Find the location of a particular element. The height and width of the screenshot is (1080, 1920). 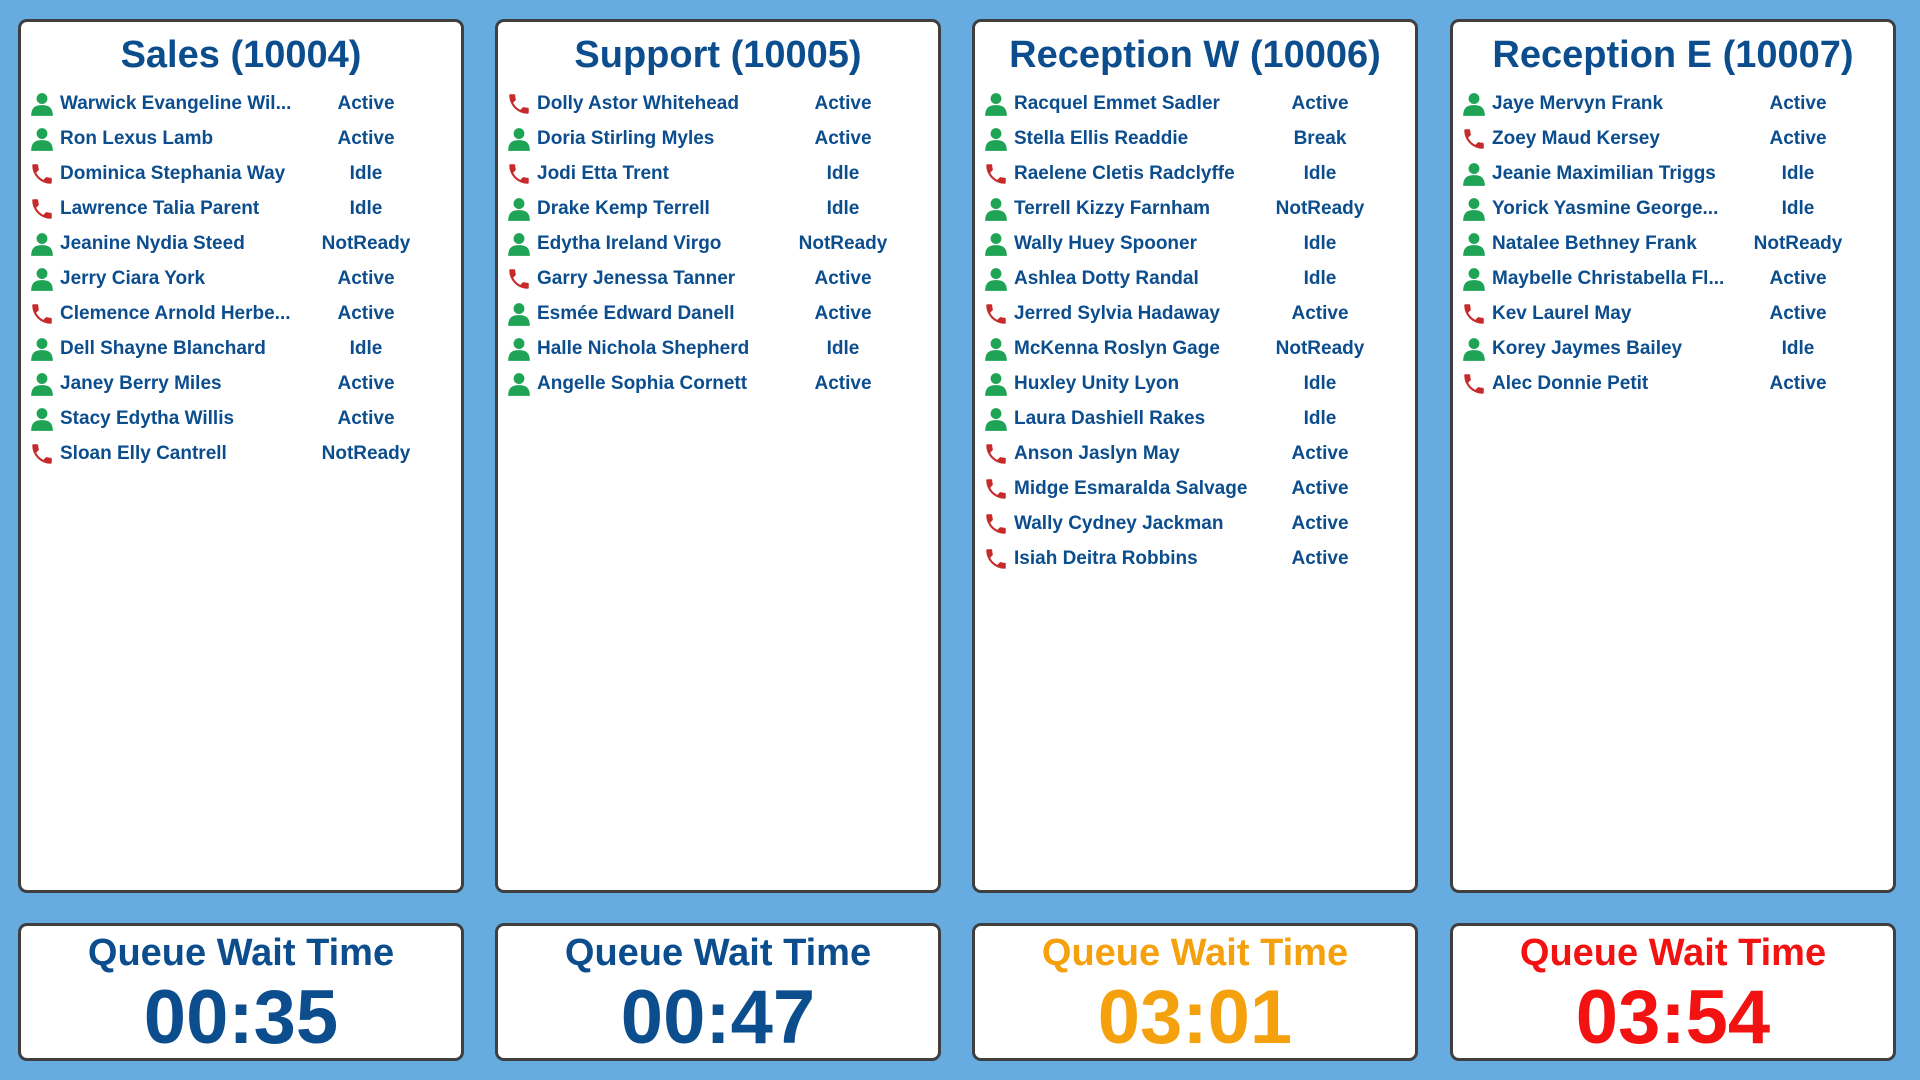

agent-name: Esmée Edward Danell is located at coordinates (636, 313).